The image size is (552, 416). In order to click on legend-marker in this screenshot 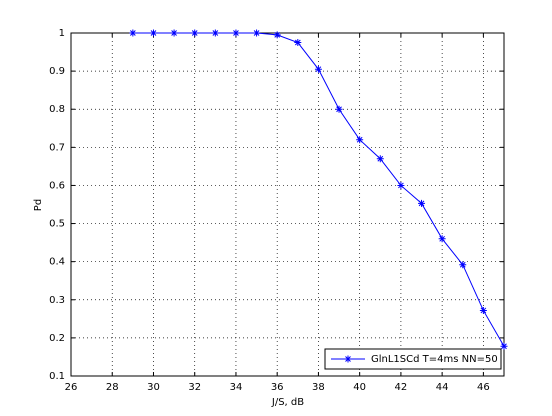, I will do `click(348, 359)`.